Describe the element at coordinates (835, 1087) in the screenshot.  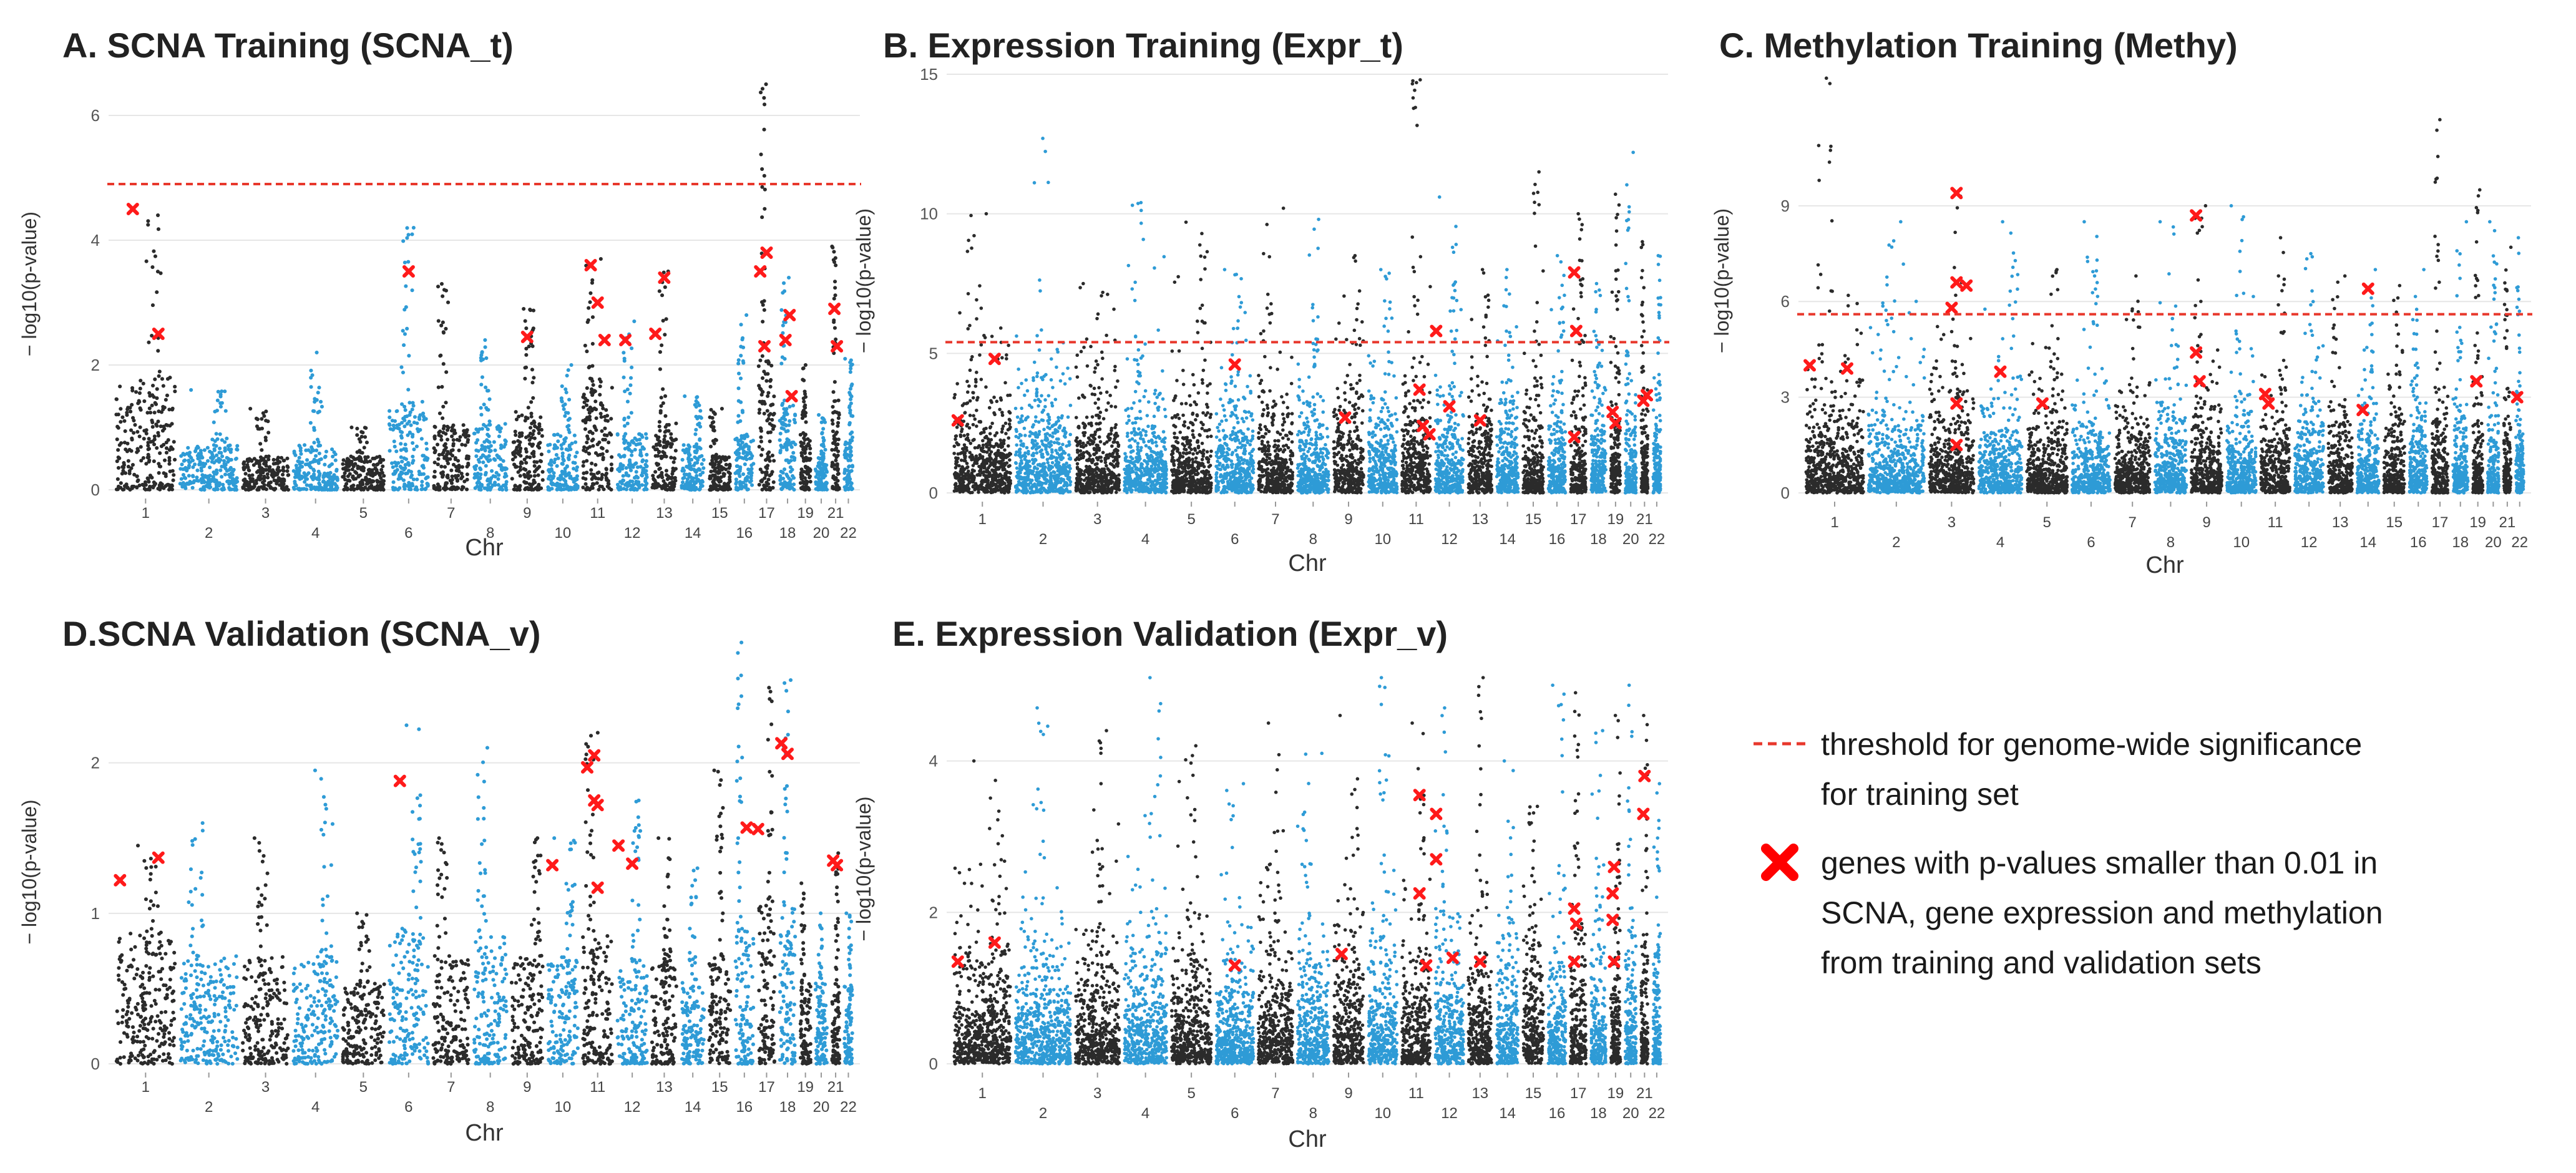
I see `chr-label: 21` at that location.